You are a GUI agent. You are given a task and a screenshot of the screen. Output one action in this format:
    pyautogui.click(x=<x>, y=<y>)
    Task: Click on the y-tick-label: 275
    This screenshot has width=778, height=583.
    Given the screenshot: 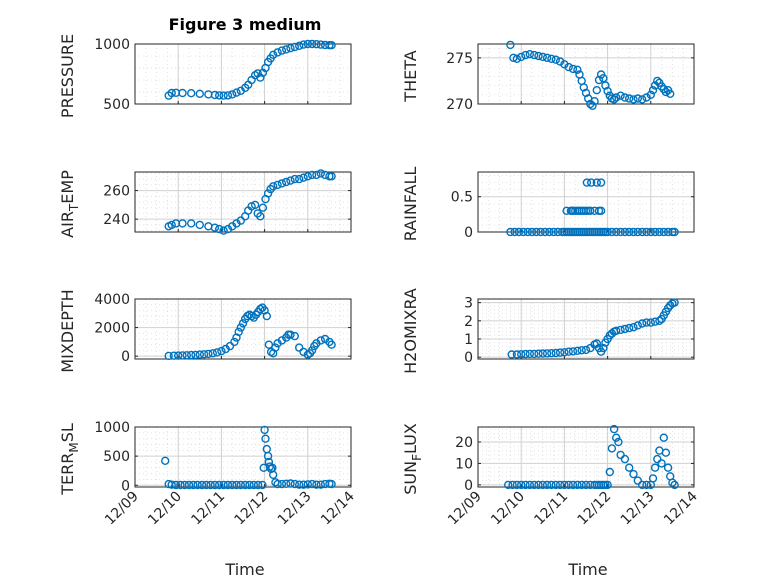 What is the action you would take?
    pyautogui.click(x=459, y=59)
    